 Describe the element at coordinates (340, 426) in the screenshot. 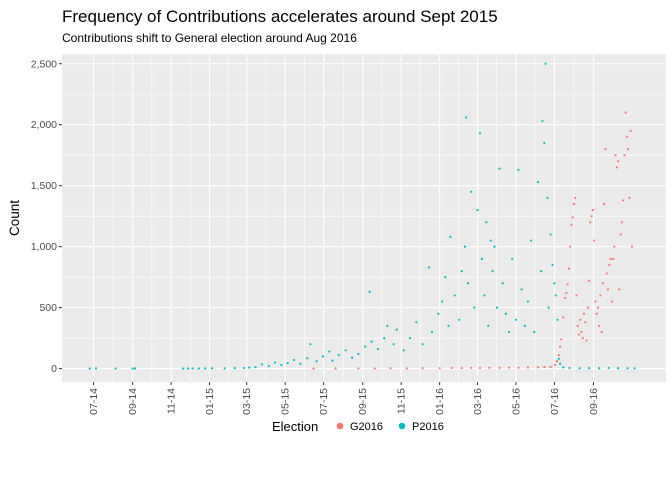

I see `legend-key-g2016` at that location.